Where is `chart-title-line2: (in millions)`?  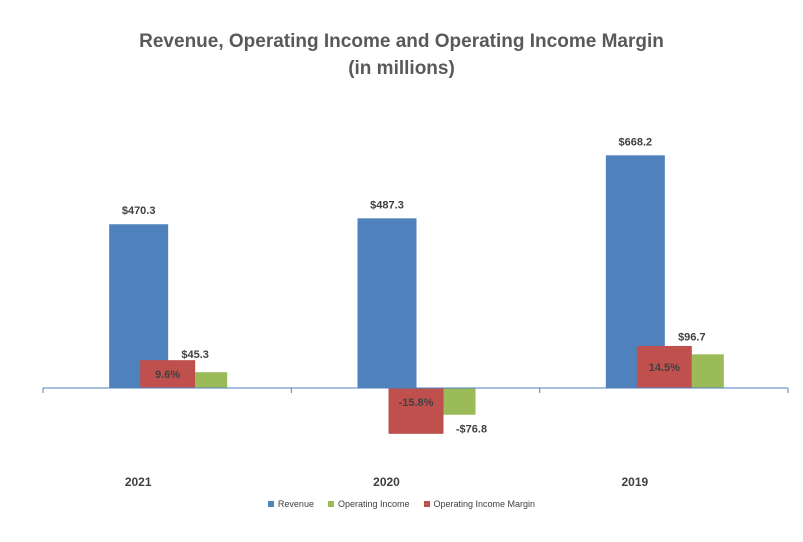
chart-title-line2: (in millions) is located at coordinates (401, 68).